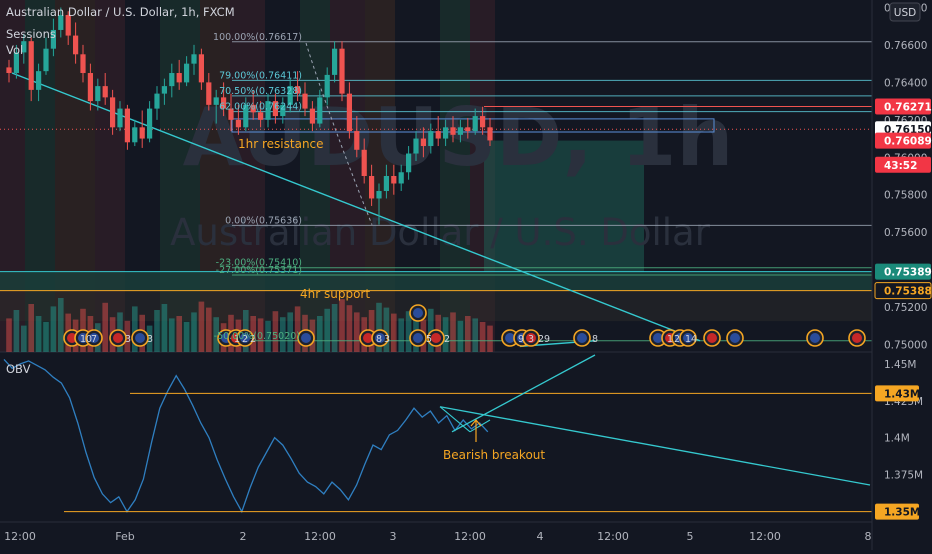  Describe the element at coordinates (18, 369) in the screenshot. I see `obv-legend: OBV` at that location.